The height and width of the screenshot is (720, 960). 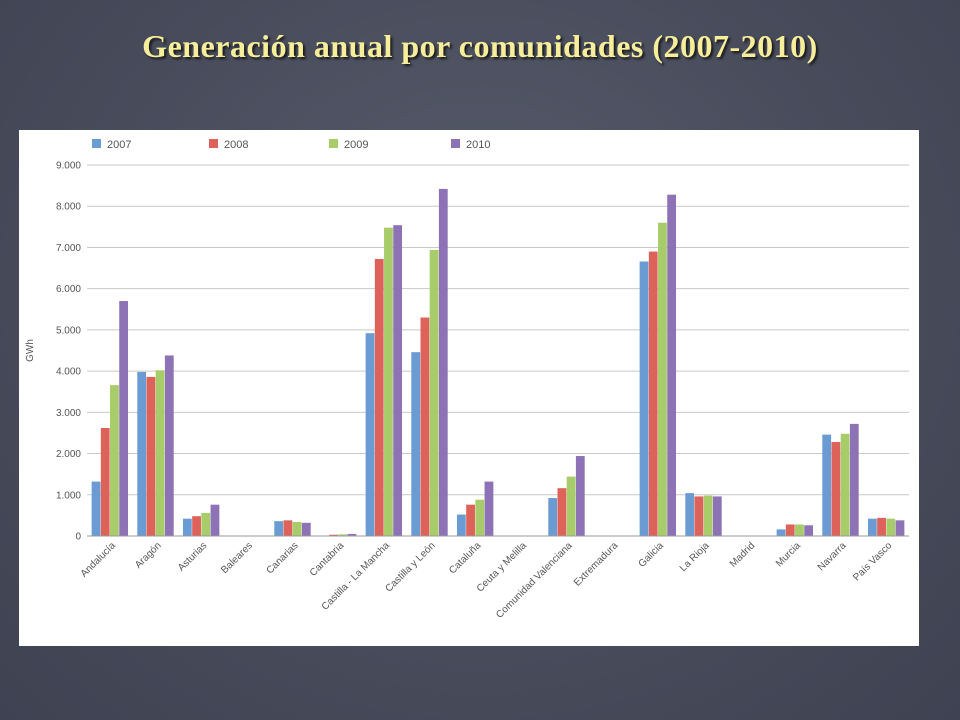 I want to click on x-tick-label: País Vasco, so click(x=872, y=561).